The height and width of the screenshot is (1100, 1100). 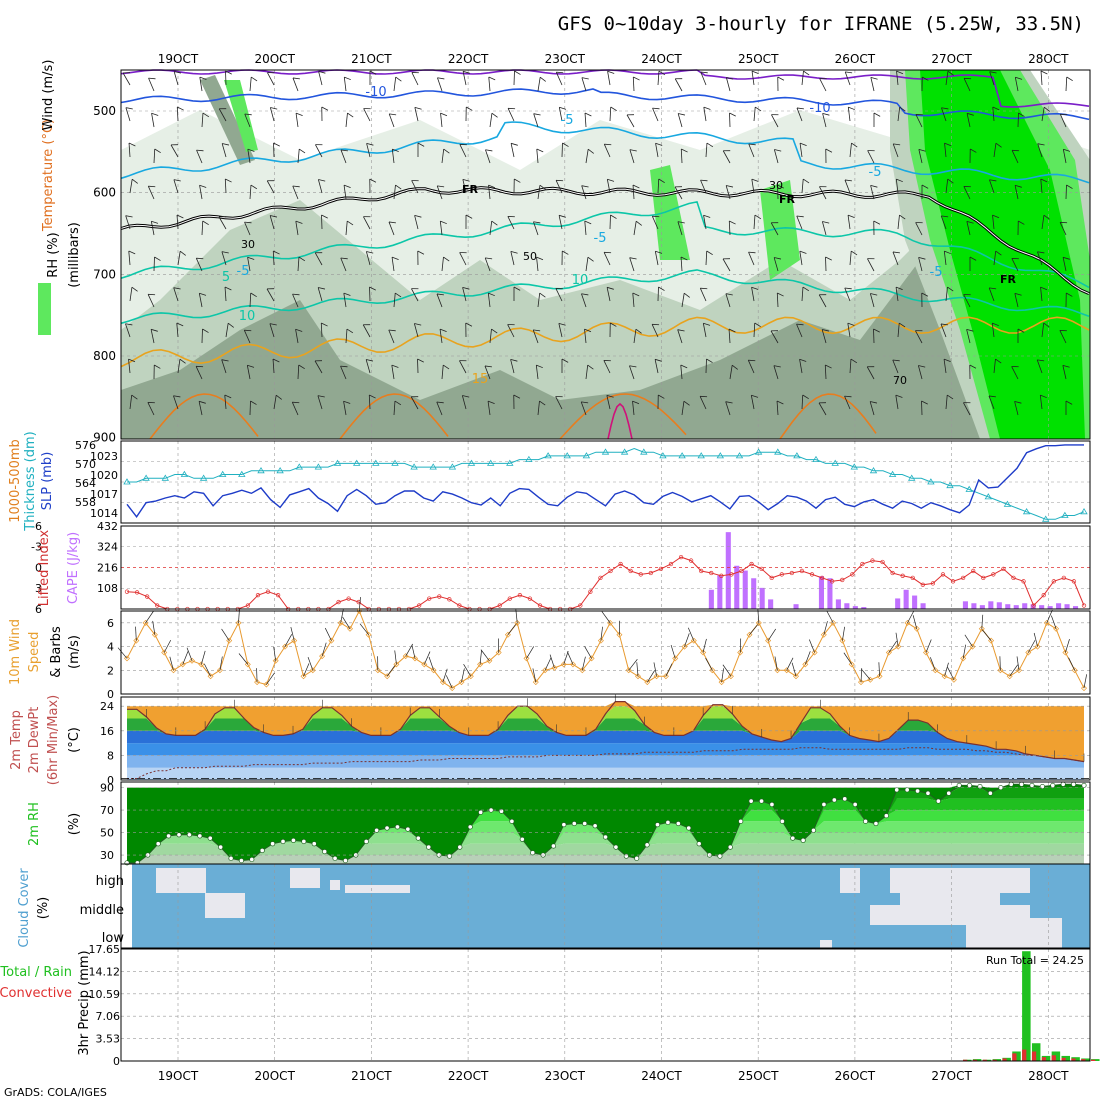 I want to click on temp-band, so click(x=605, y=761).